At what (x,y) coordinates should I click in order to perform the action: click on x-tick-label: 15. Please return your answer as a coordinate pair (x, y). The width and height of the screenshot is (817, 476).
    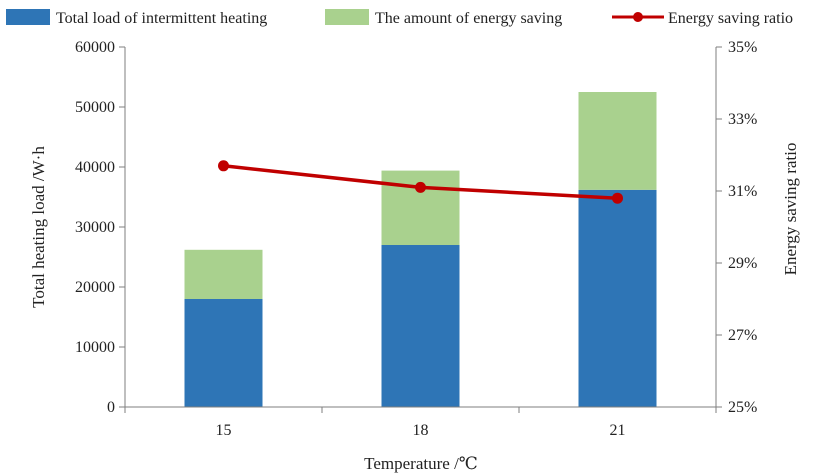
    Looking at the image, I should click on (224, 430).